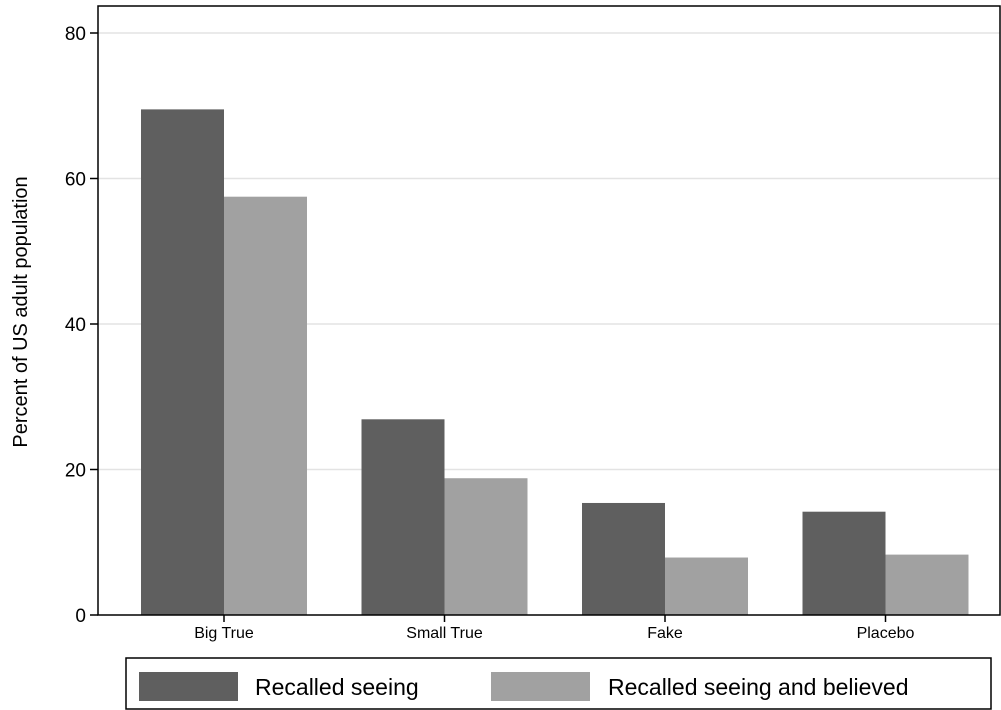 The image size is (1001, 710). I want to click on y-axis-title: Percent of US adult population, so click(21, 311).